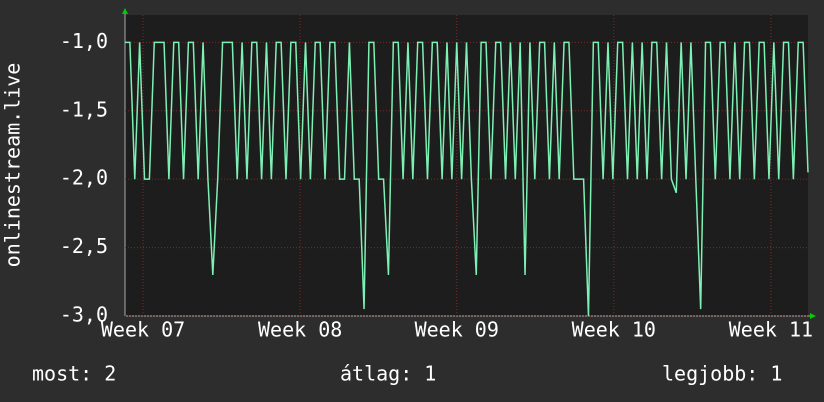  Describe the element at coordinates (84, 109) in the screenshot. I see `y-tick-label: -1,5` at that location.